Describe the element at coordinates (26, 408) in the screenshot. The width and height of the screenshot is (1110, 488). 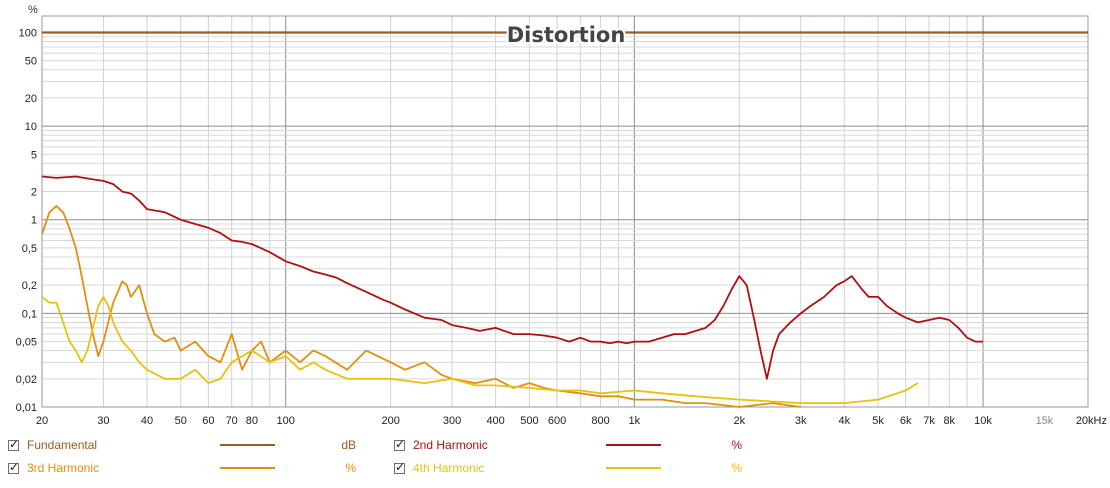
I see `y-tick-label: 0,01` at that location.